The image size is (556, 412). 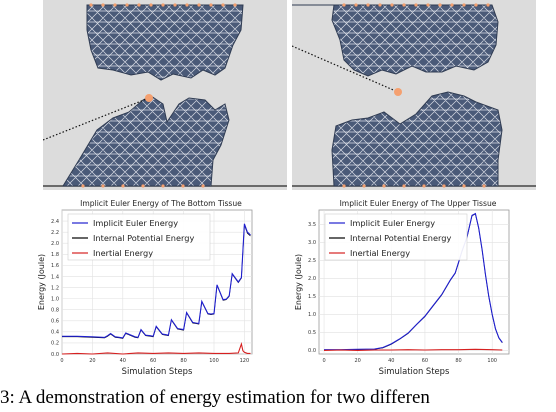 I want to click on series-line-inertial, so click(x=413, y=349).